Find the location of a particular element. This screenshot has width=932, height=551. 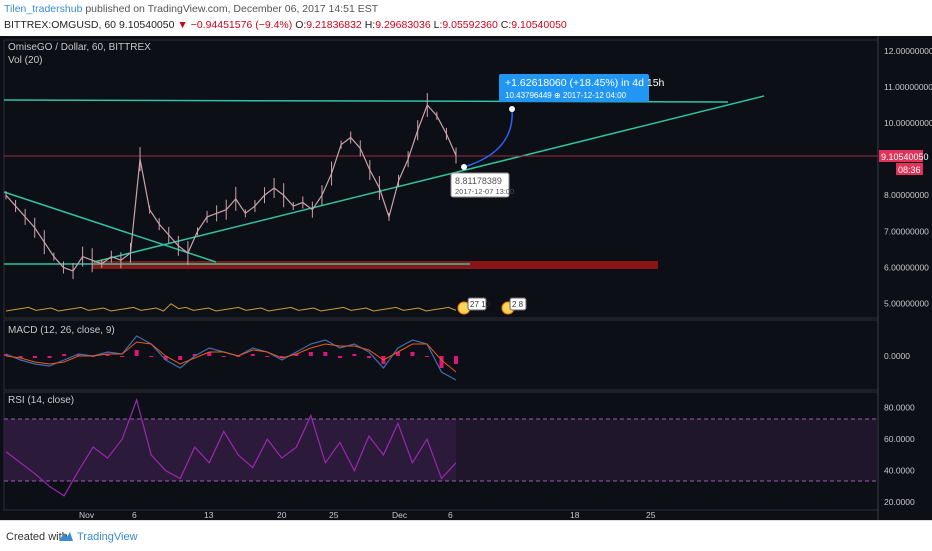

projection-curve is located at coordinates (488, 138).